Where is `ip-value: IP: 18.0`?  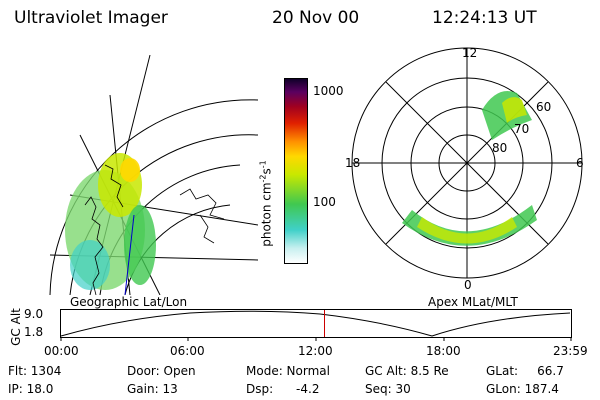
ip-value: IP: 18.0 is located at coordinates (31, 389).